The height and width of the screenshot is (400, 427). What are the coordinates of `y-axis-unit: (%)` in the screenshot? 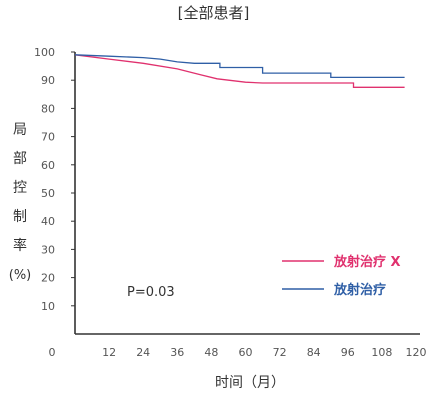 It's located at (20, 275).